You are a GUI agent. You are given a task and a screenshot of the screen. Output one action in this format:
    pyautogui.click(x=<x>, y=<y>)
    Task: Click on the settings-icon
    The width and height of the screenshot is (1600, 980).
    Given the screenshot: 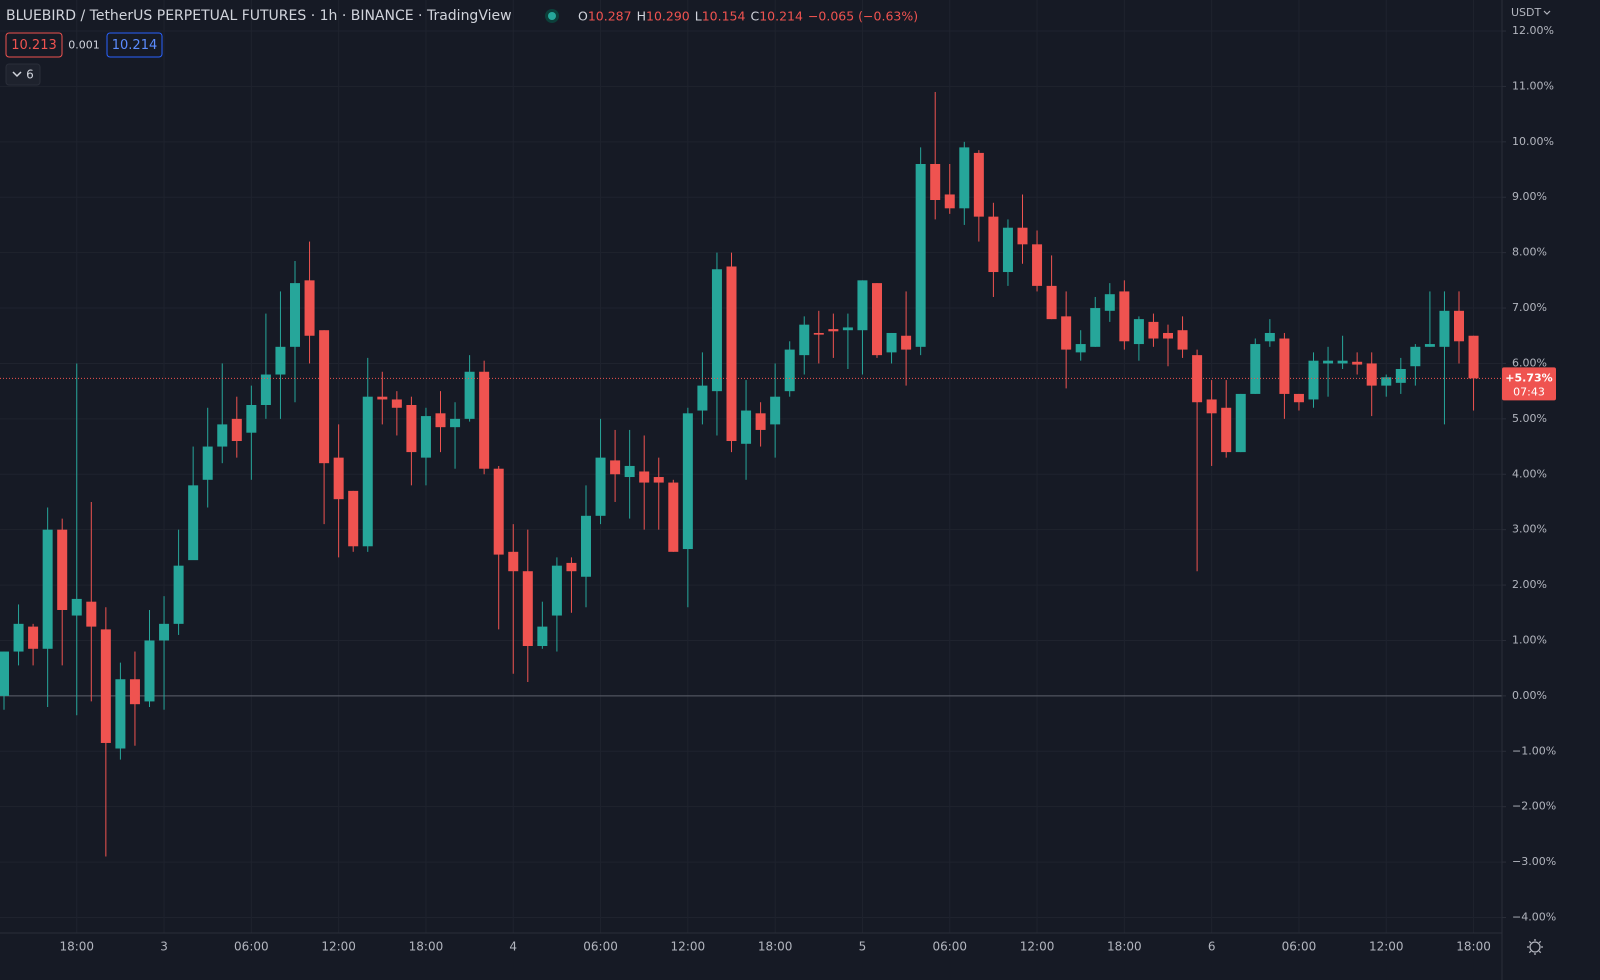 What is the action you would take?
    pyautogui.click(x=1535, y=947)
    